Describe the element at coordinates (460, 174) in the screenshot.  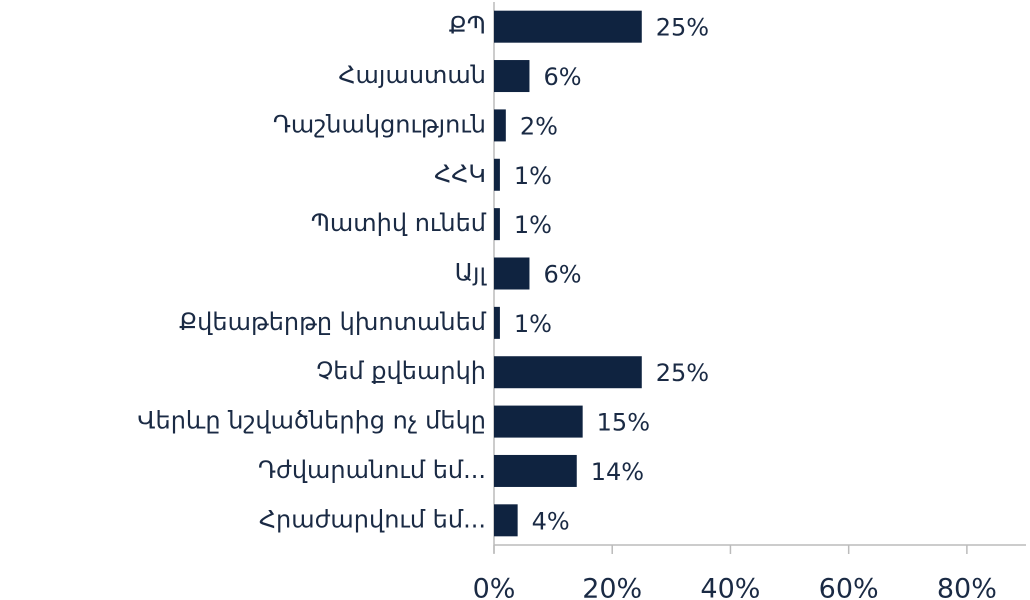
I see `category-label: ՀՀԿ` at that location.